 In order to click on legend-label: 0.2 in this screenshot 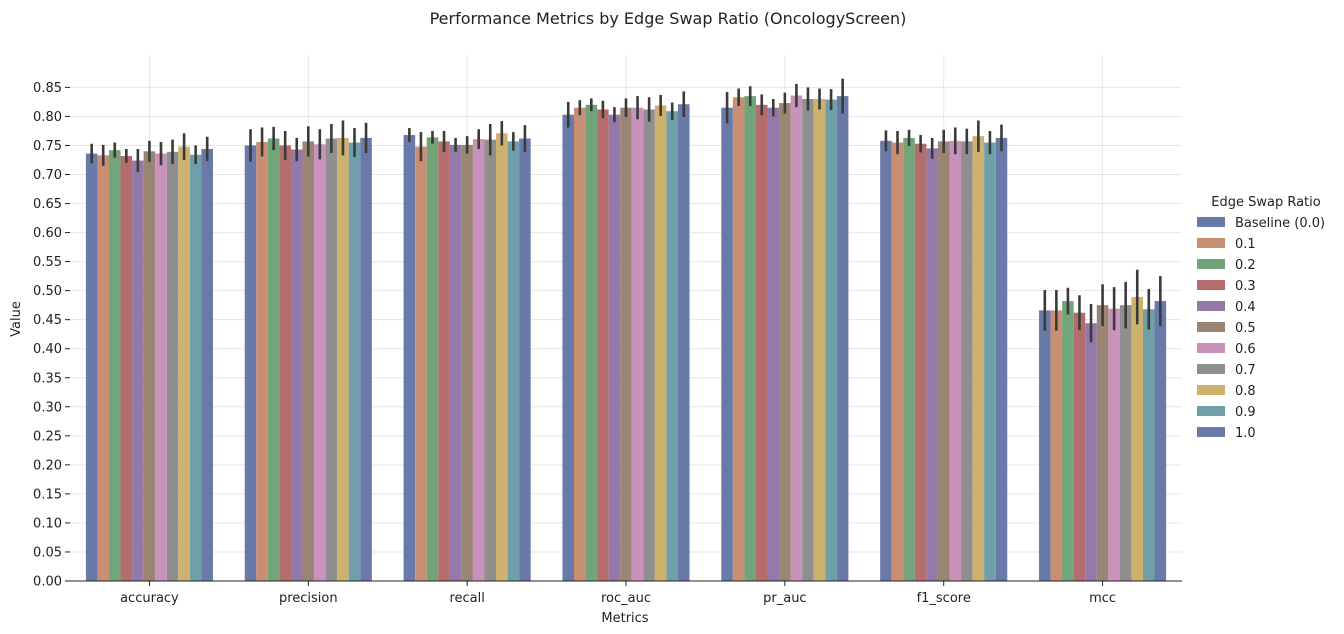, I will do `click(1245, 265)`.